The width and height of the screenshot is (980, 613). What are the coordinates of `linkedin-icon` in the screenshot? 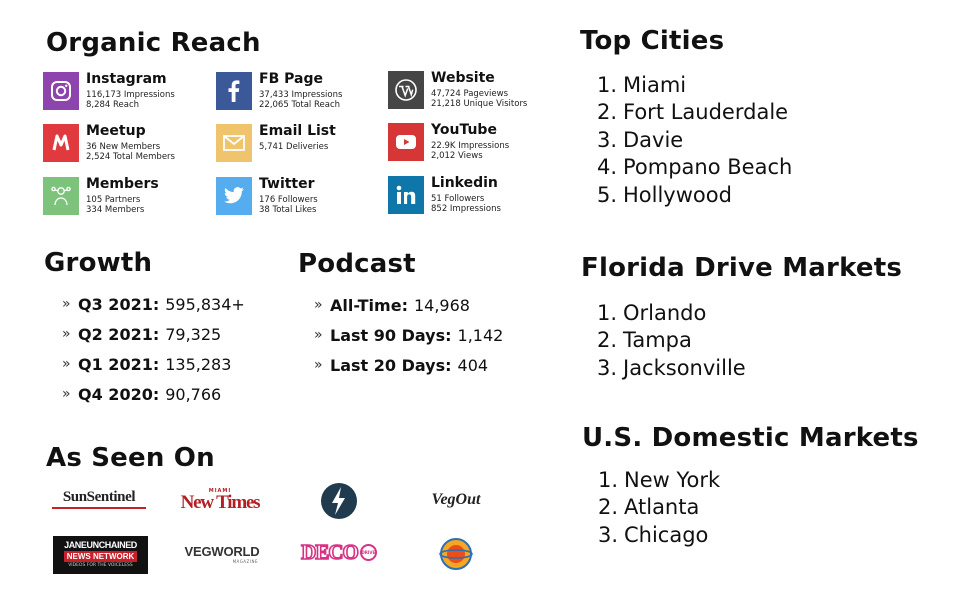 It's located at (406, 195).